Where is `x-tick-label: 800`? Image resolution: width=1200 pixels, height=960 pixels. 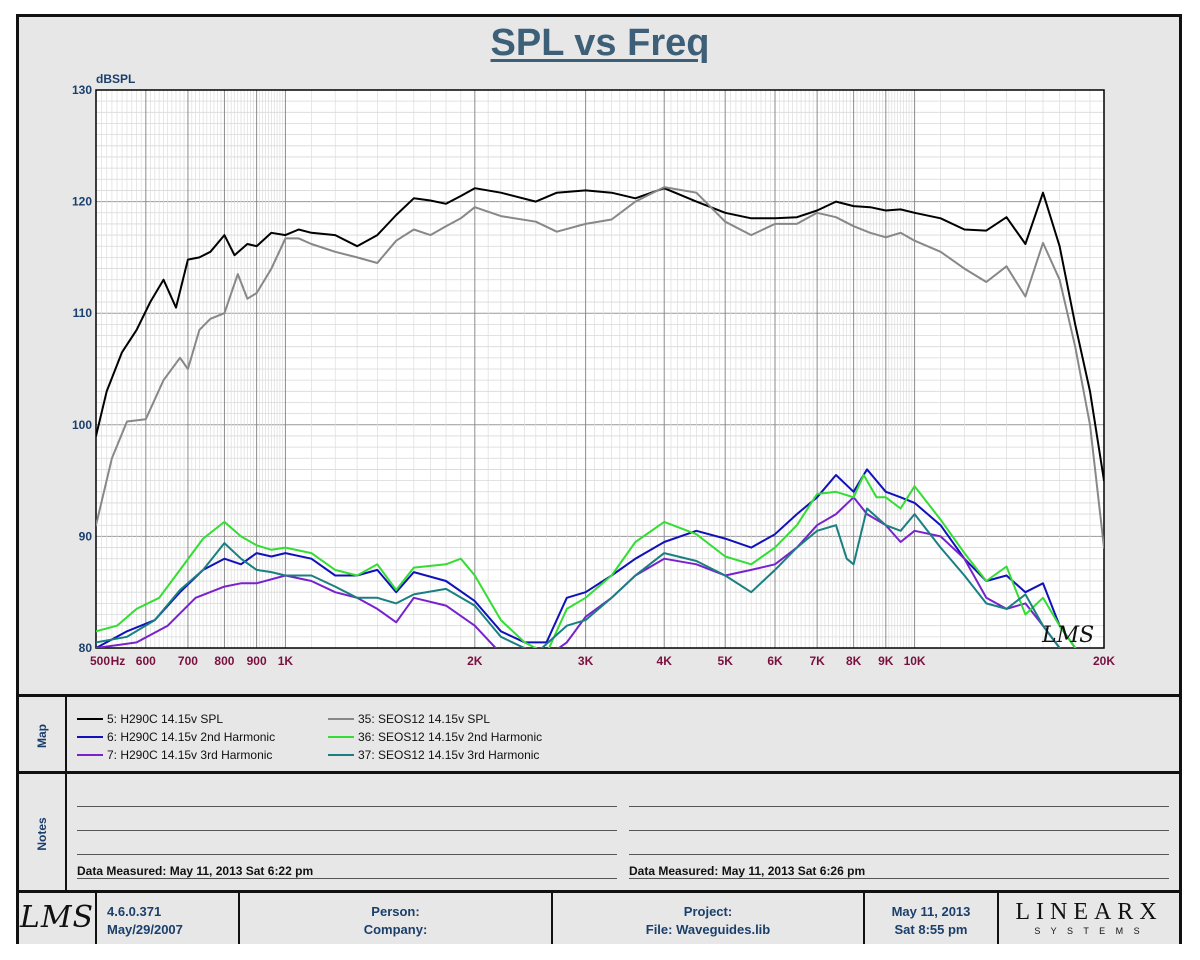 x-tick-label: 800 is located at coordinates (224, 661).